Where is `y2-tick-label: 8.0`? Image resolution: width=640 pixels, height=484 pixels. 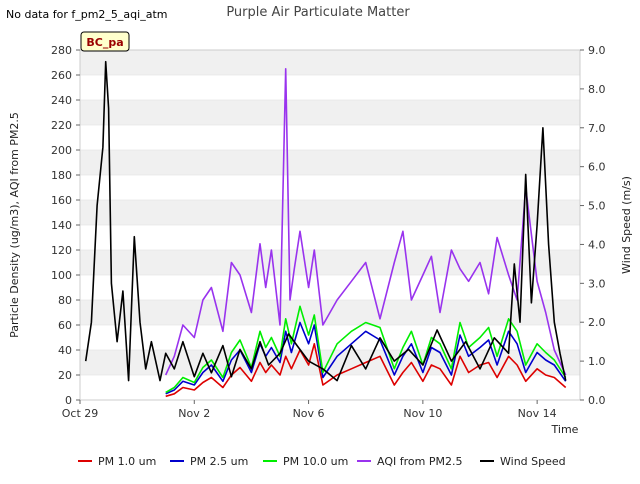 y2-tick-label: 8.0 is located at coordinates (597, 89).